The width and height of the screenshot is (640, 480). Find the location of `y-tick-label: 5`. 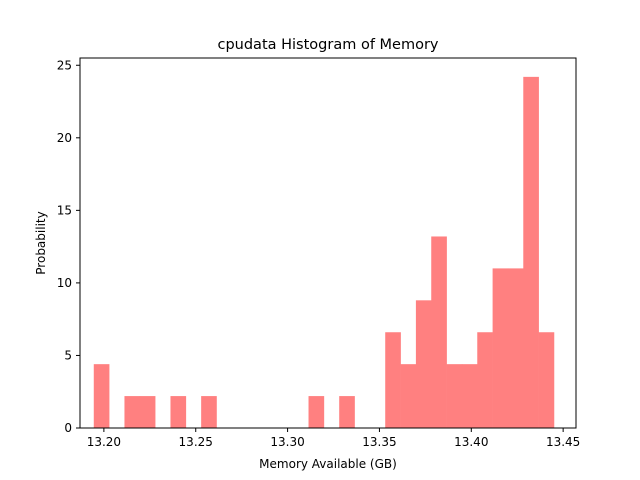

y-tick-label: 5 is located at coordinates (68, 355).